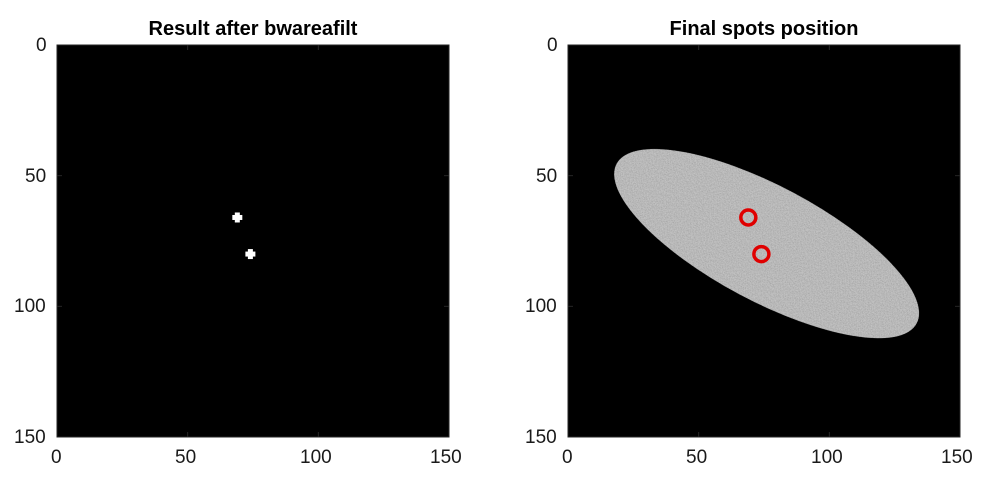 The height and width of the screenshot is (489, 995). I want to click on left-ytick-100: 100, so click(30, 306).